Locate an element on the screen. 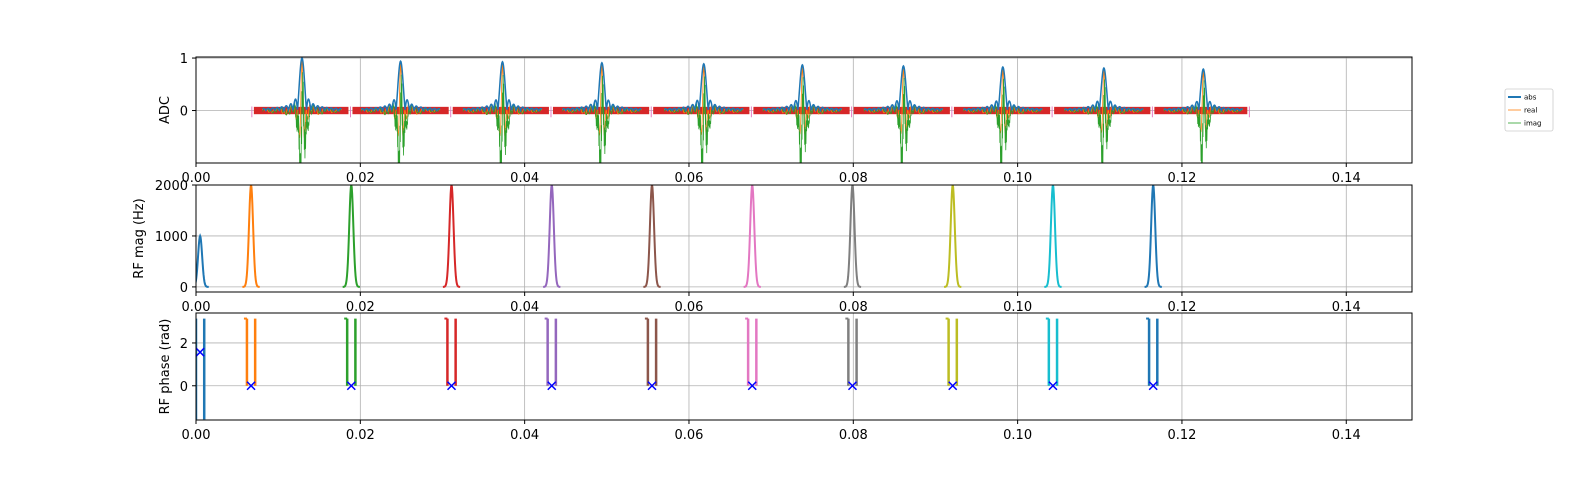 This screenshot has height=480, width=1592. y-tick-label: 2000 is located at coordinates (171, 186).